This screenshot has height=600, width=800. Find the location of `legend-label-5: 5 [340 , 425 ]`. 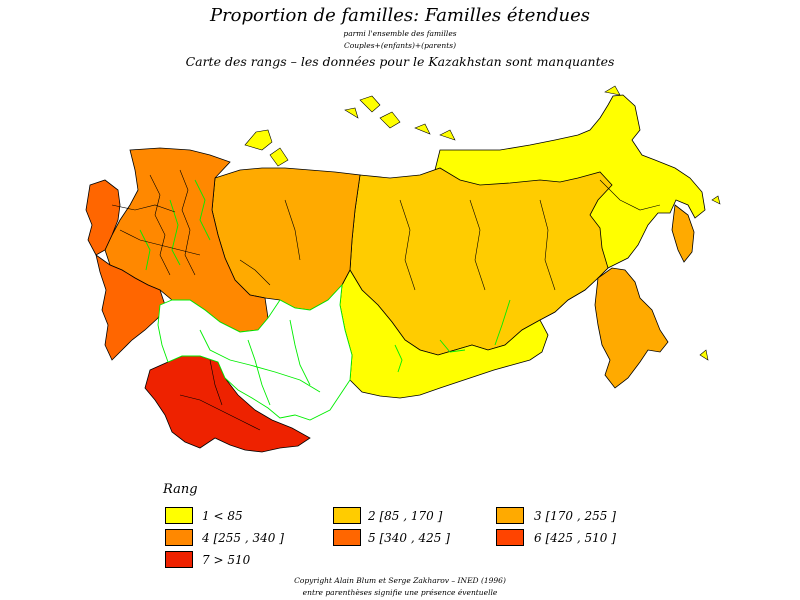

legend-label-5: 5 [340 , 425 ] is located at coordinates (409, 538).